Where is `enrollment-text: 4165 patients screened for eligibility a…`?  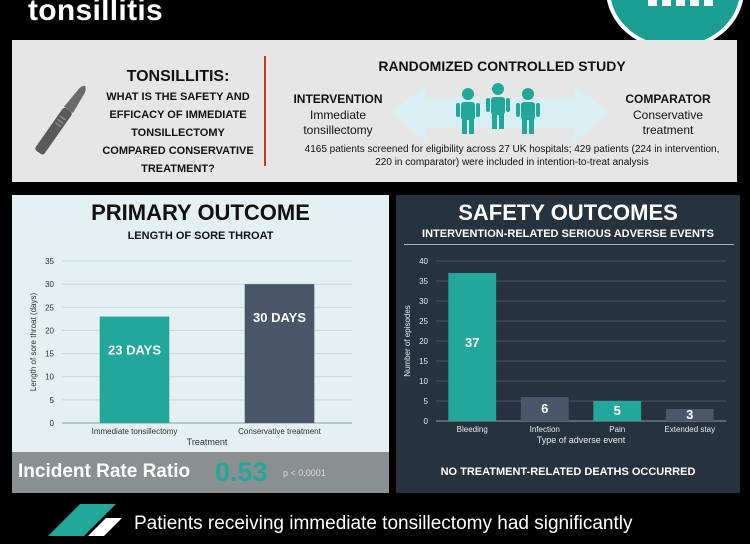 enrollment-text: 4165 patients screened for eligibility a… is located at coordinates (512, 156).